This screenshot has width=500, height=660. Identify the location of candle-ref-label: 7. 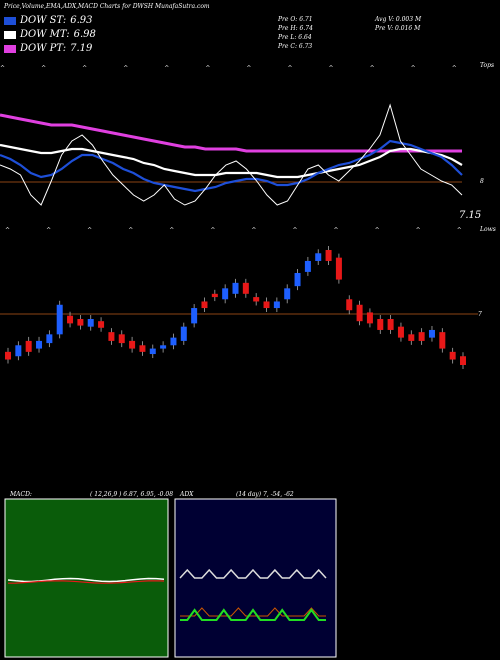
(480, 314).